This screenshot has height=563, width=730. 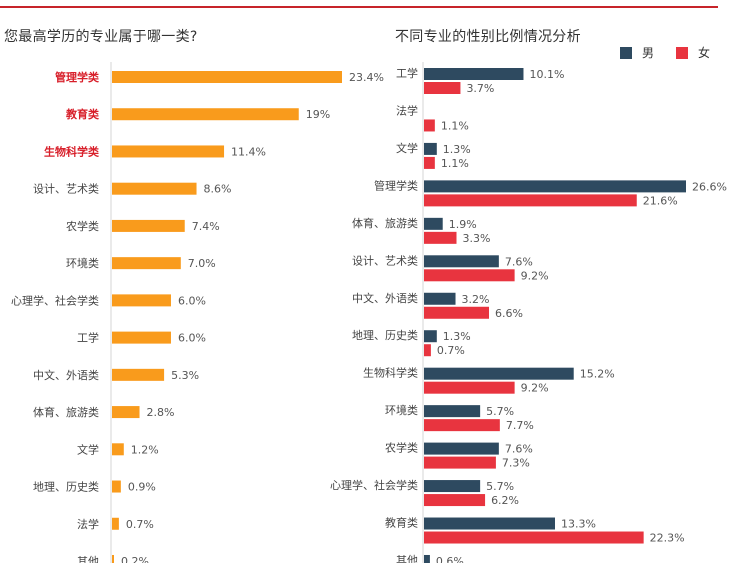 What do you see at coordinates (480, 88) in the screenshot?
I see `female-value-label: 3.7%` at bounding box center [480, 88].